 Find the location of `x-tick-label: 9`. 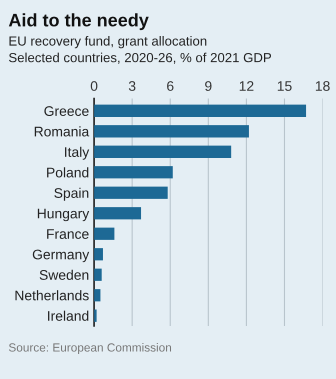

x-tick-label: 9 is located at coordinates (208, 86).